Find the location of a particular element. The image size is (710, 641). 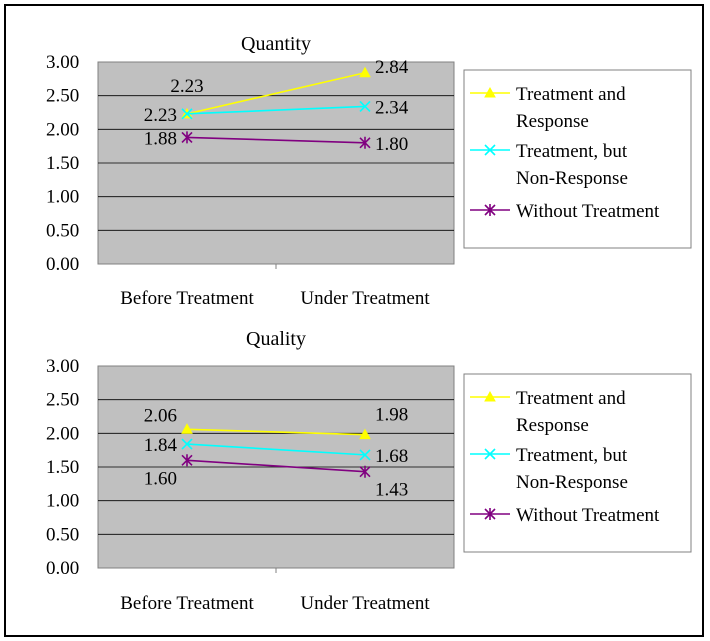

series-2: 1.84 1.68 is located at coordinates (276, 451).